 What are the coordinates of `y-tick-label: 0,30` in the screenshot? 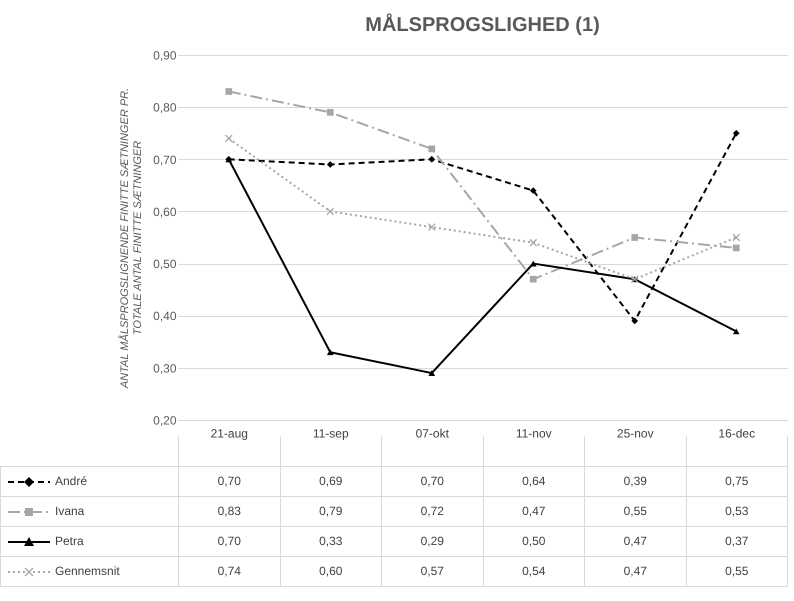 It's located at (165, 368).